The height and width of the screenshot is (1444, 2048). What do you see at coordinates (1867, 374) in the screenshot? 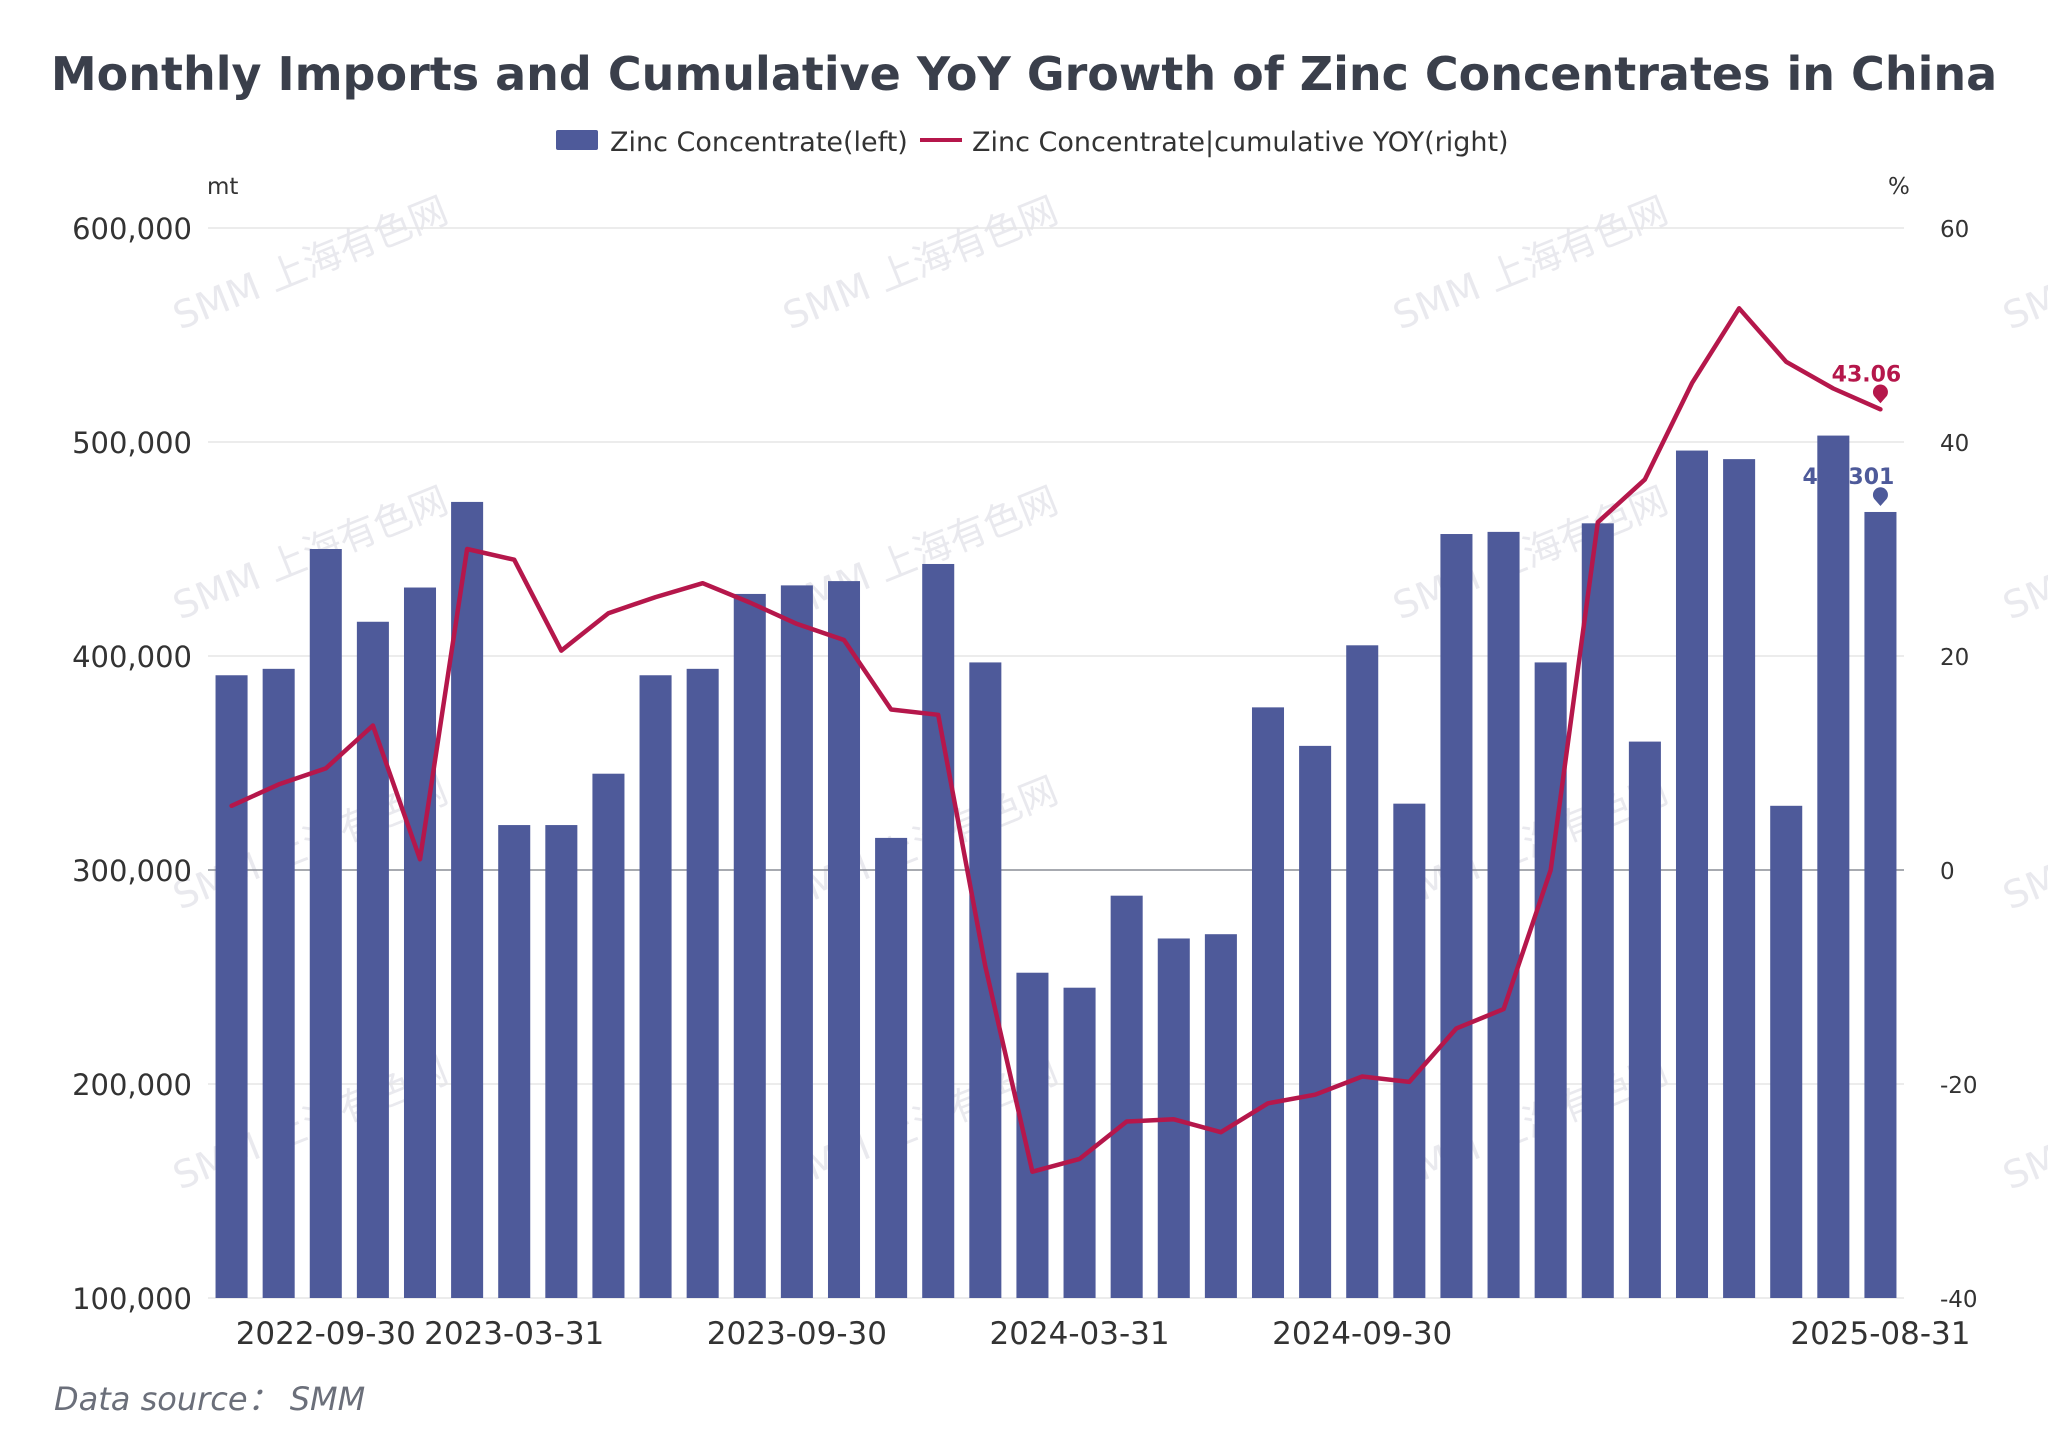
I see `line-last-value-label: 43.06` at bounding box center [1867, 374].